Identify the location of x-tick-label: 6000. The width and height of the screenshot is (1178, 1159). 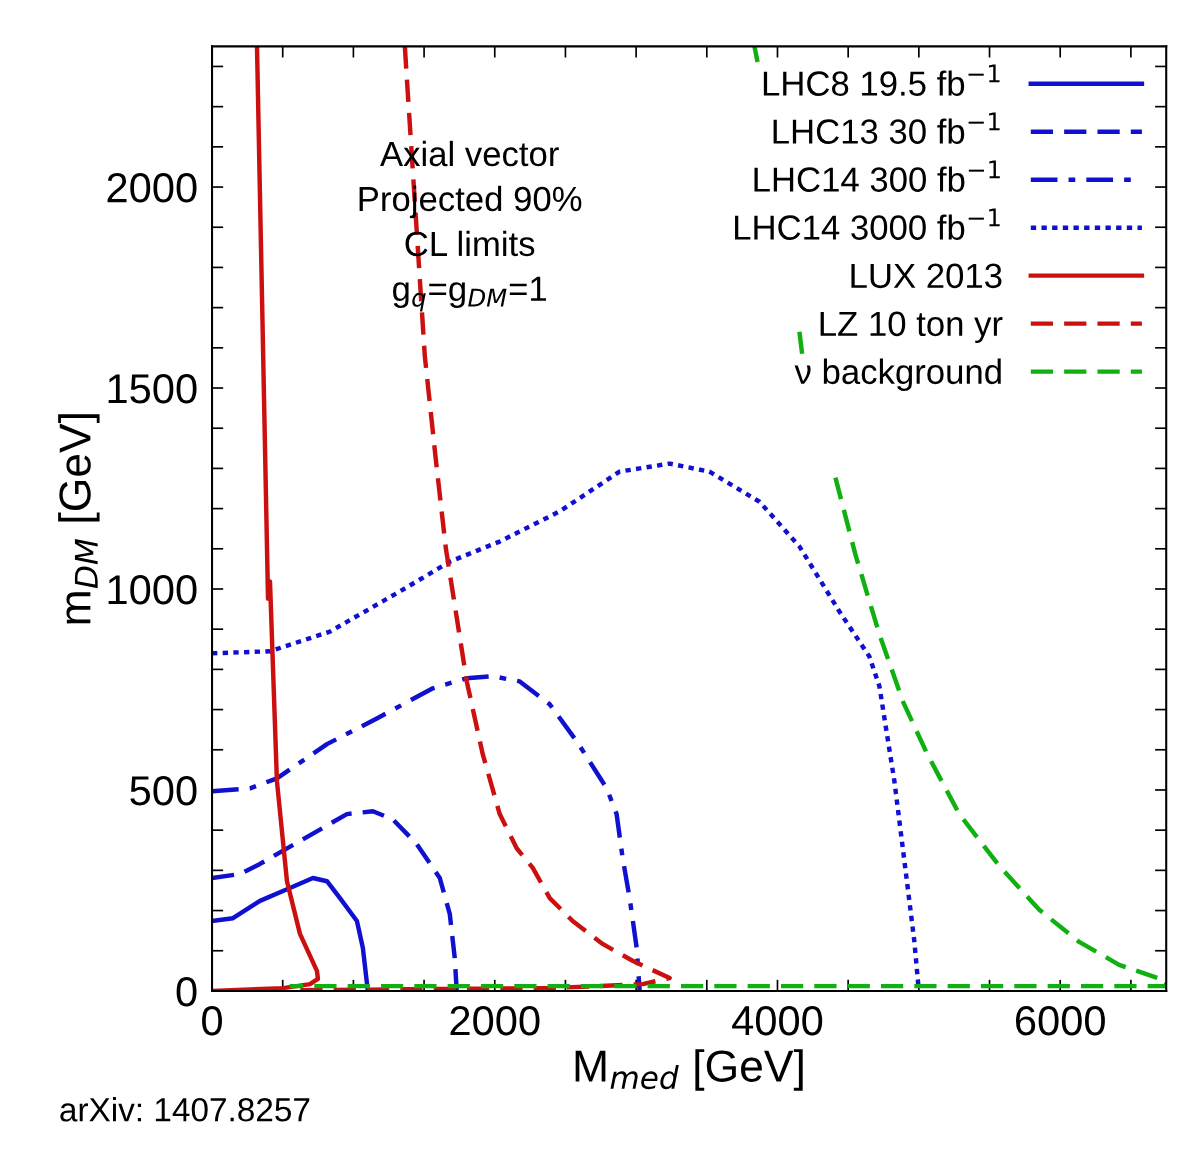
(1060, 1020).